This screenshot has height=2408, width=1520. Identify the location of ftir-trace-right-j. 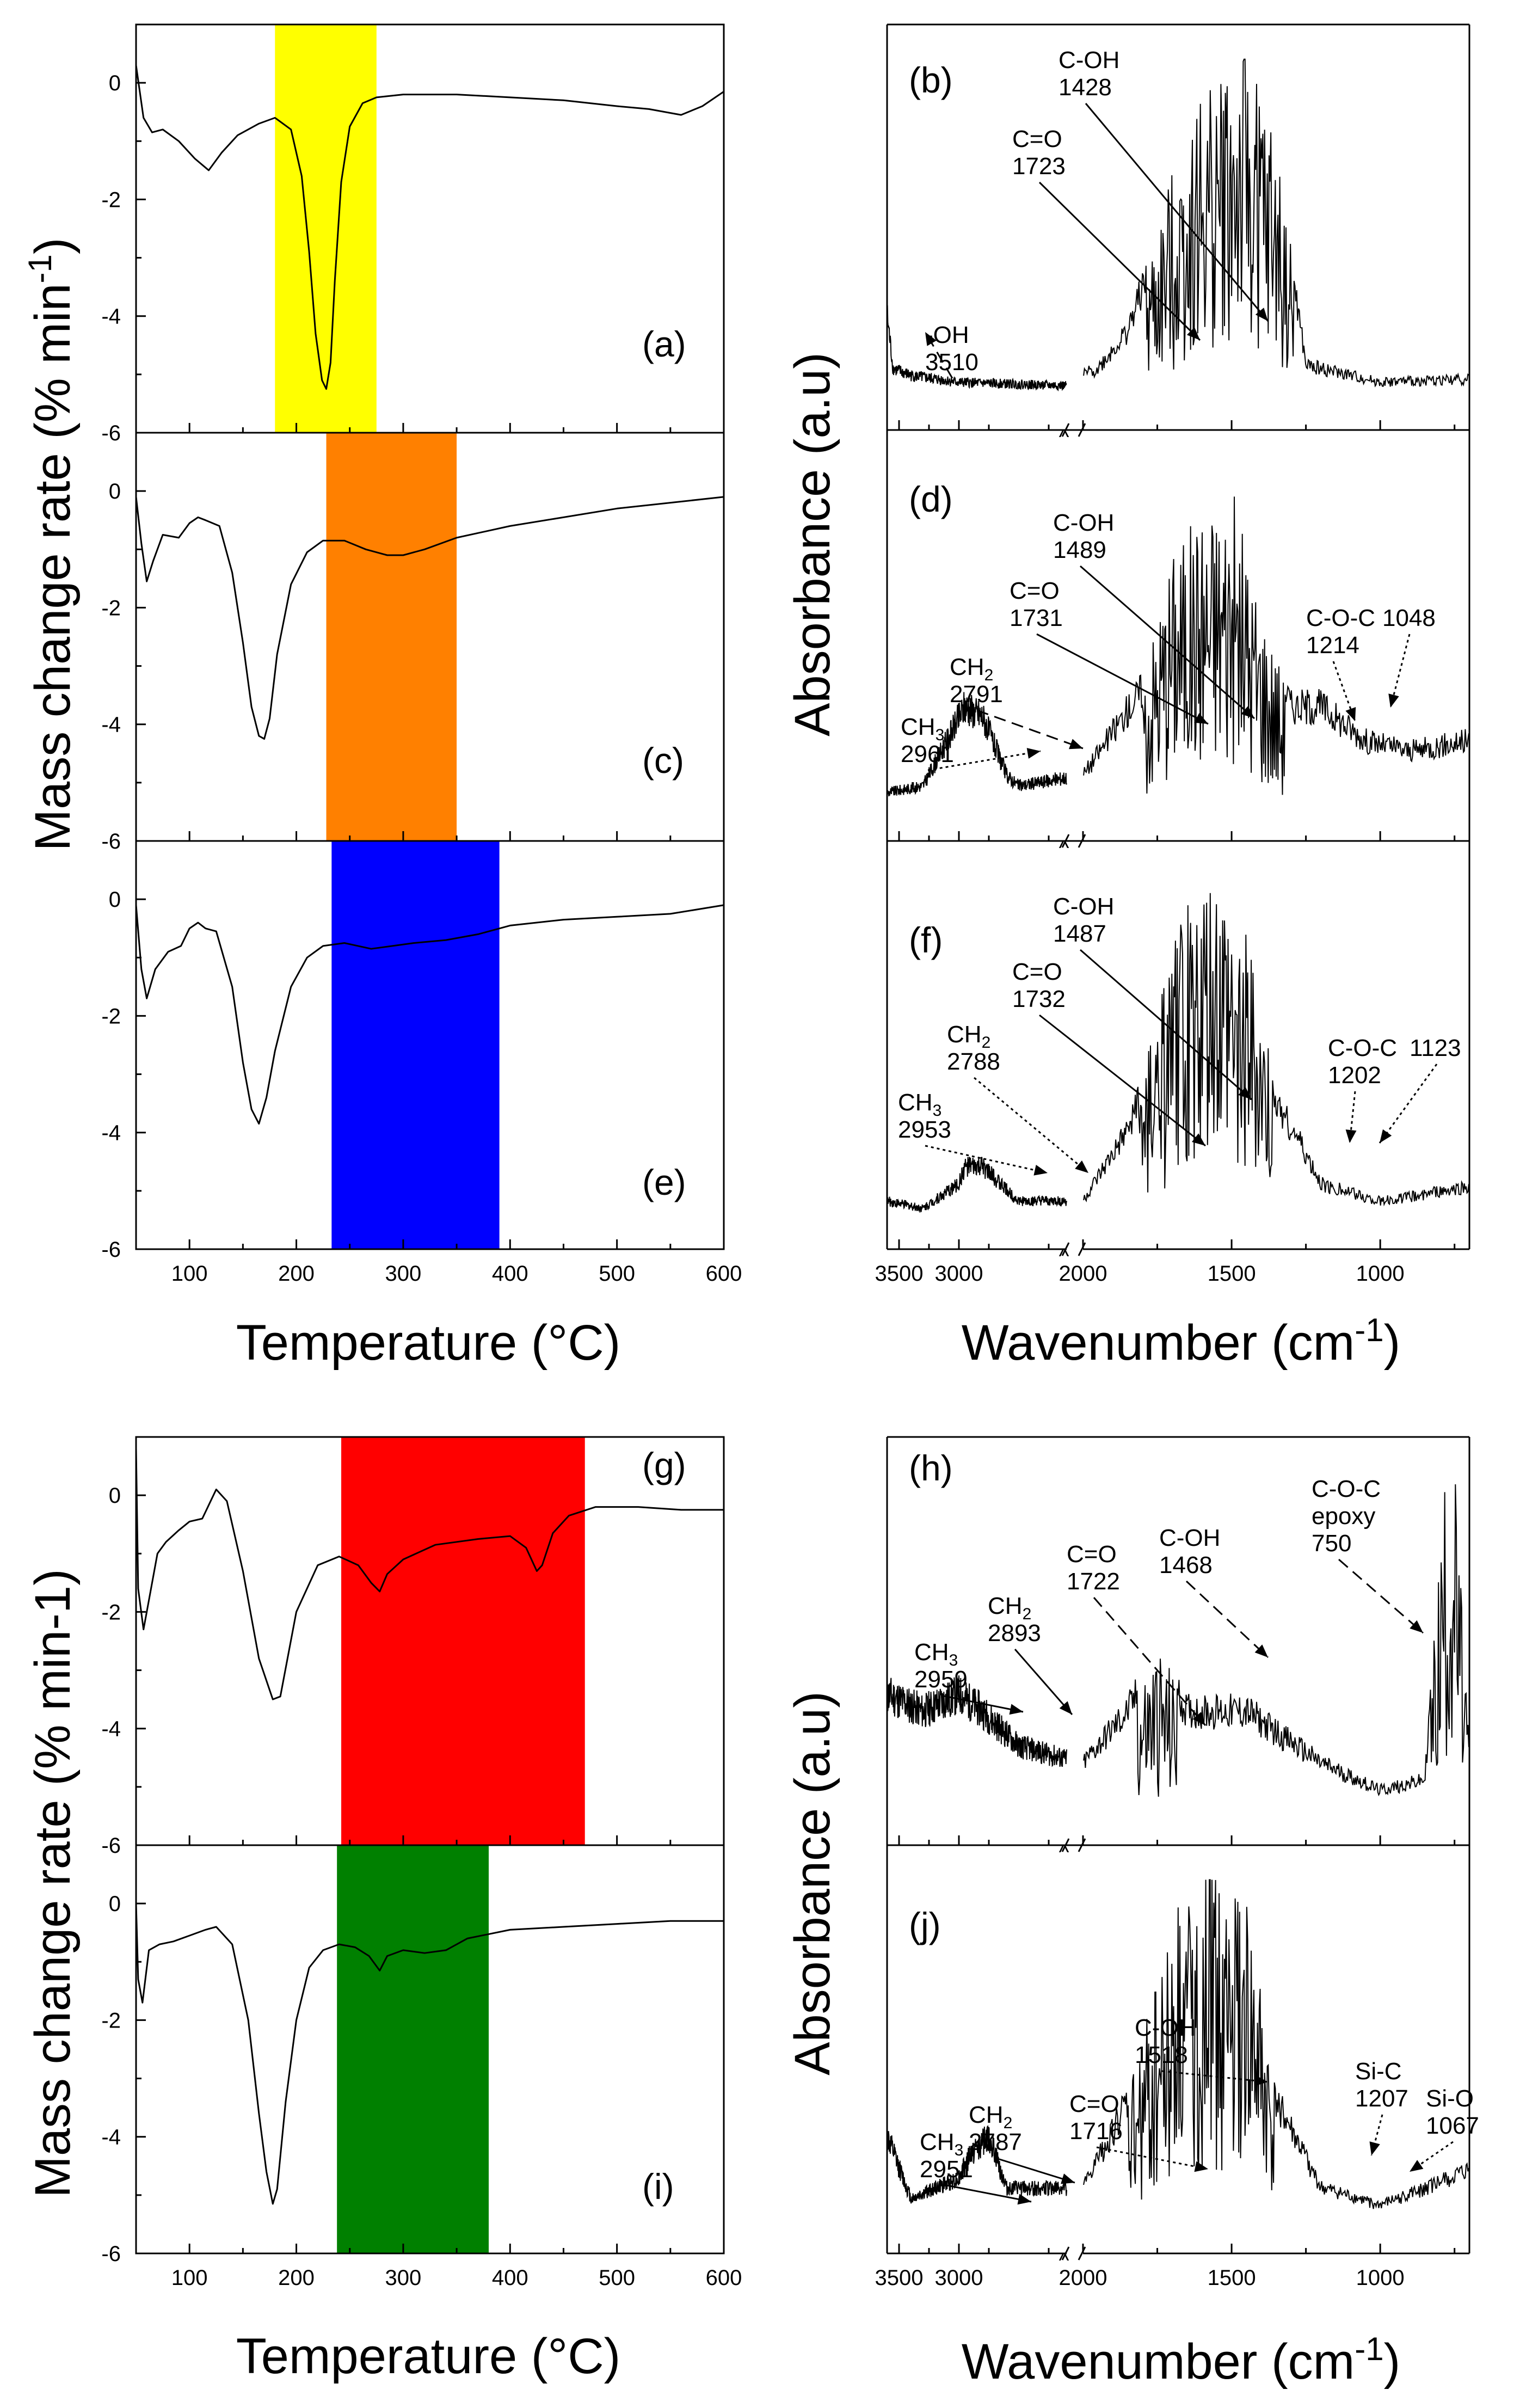
(1276, 2044).